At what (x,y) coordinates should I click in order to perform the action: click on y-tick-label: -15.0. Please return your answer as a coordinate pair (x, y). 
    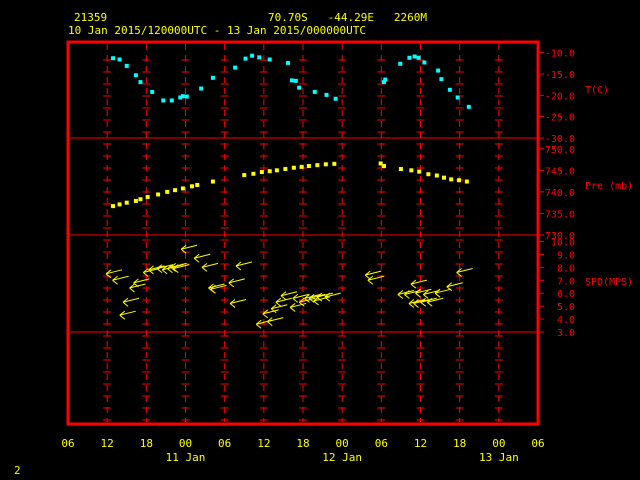
    Looking at the image, I should click on (560, 75).